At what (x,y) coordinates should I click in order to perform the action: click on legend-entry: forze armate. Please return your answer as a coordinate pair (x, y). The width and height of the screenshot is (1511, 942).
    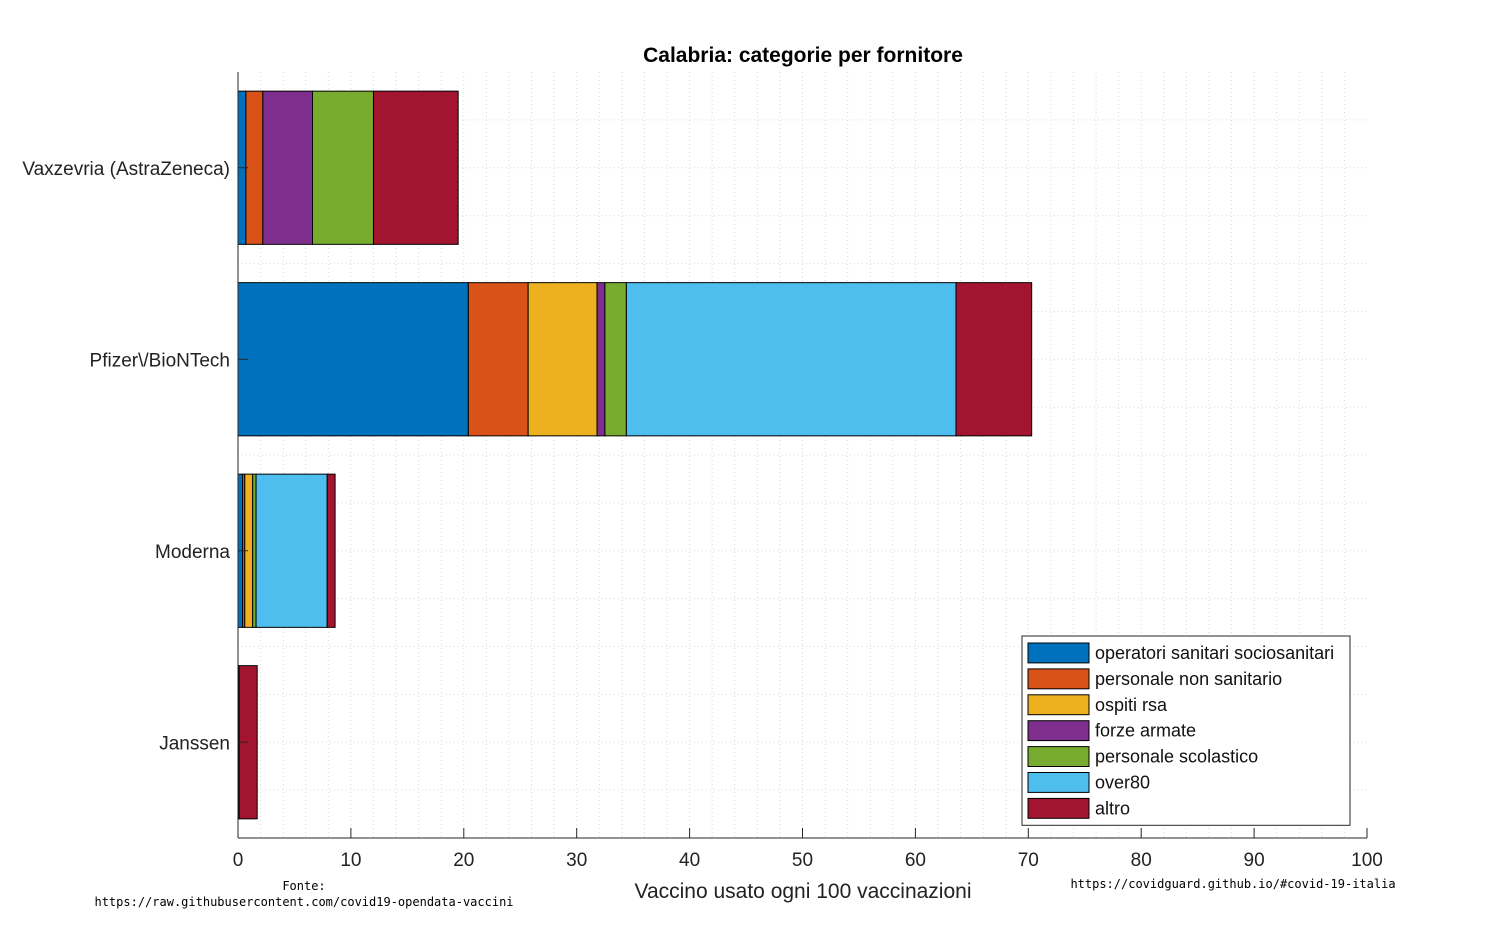
    Looking at the image, I should click on (1145, 731).